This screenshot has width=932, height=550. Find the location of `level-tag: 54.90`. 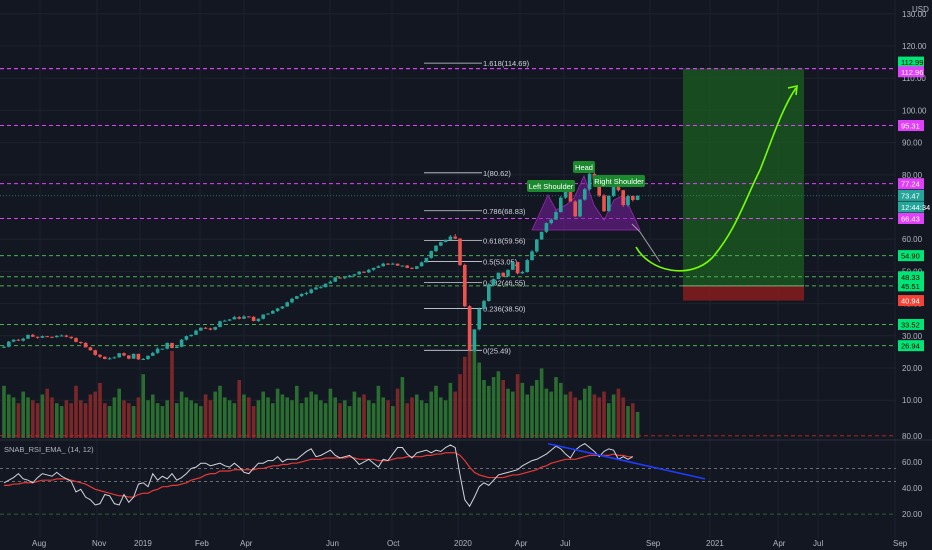

level-tag: 54.90 is located at coordinates (911, 256).